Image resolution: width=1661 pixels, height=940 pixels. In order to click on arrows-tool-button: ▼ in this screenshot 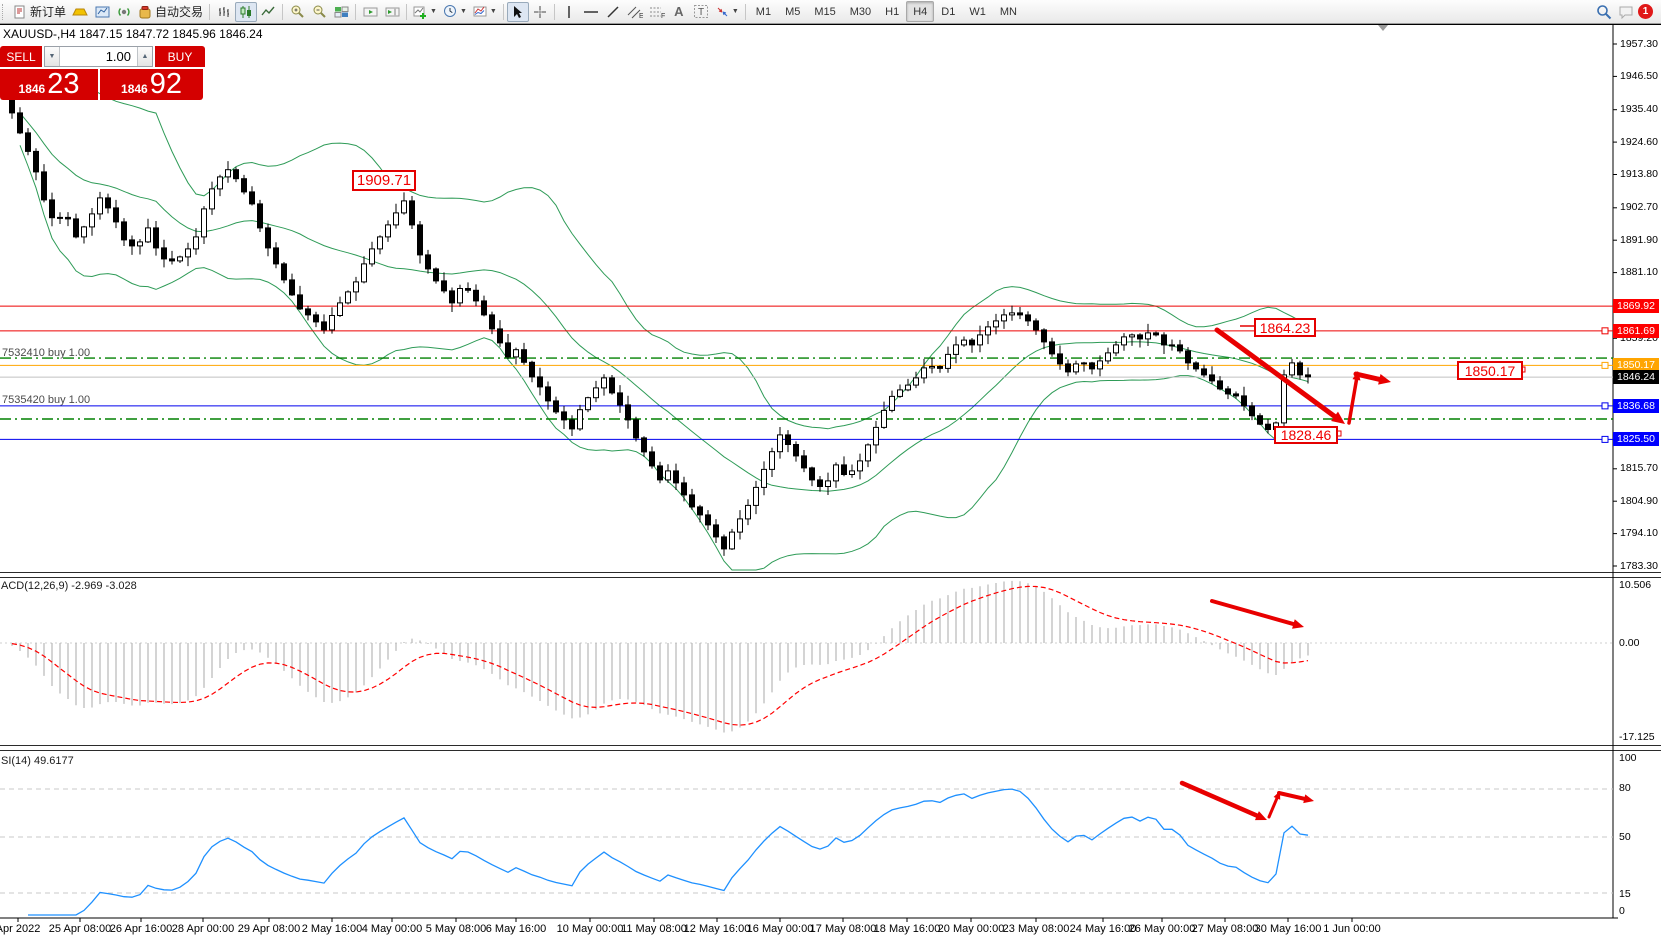, I will do `click(727, 12)`.